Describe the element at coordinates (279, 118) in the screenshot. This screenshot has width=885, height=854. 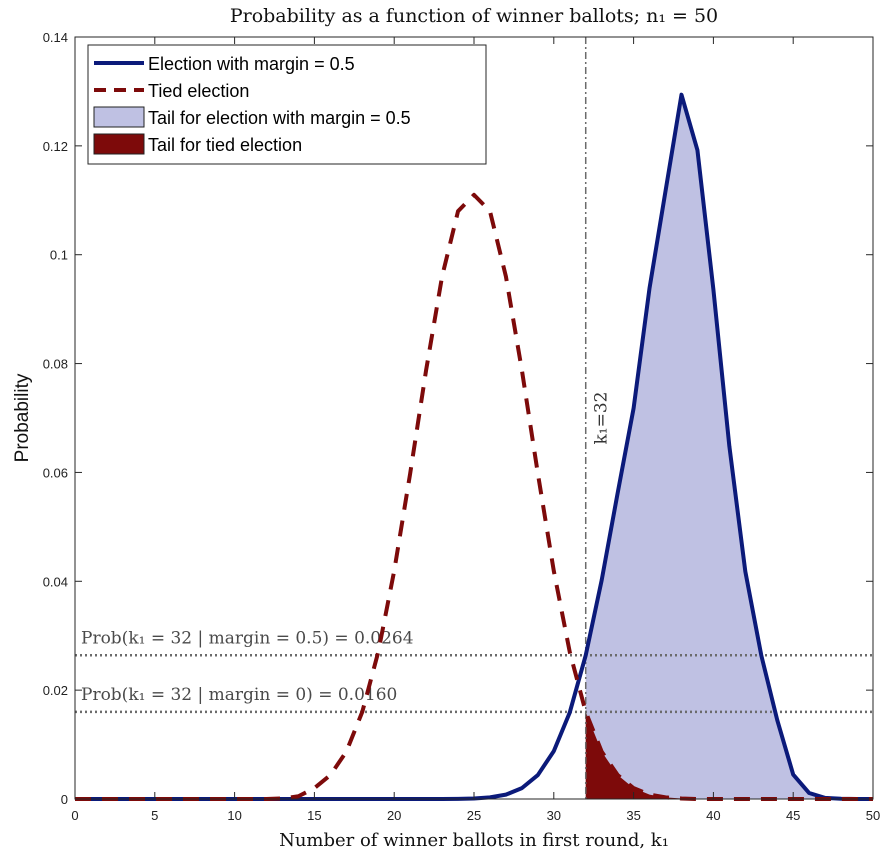
I see `legend-label-2: Tail for election with margin = 0.5` at that location.